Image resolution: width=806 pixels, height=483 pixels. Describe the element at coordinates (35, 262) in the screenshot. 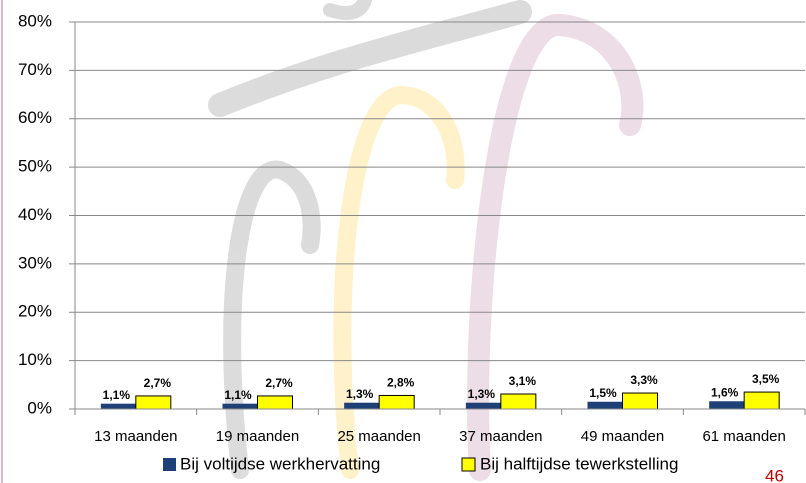

I see `y-tick-label: 30%` at that location.